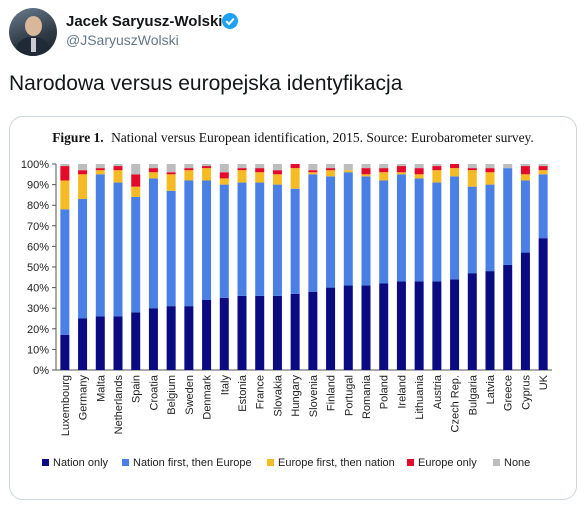 This screenshot has height=508, width=585. What do you see at coordinates (456, 403) in the screenshot?
I see `x-tick-label: Czech Rep.` at bounding box center [456, 403].